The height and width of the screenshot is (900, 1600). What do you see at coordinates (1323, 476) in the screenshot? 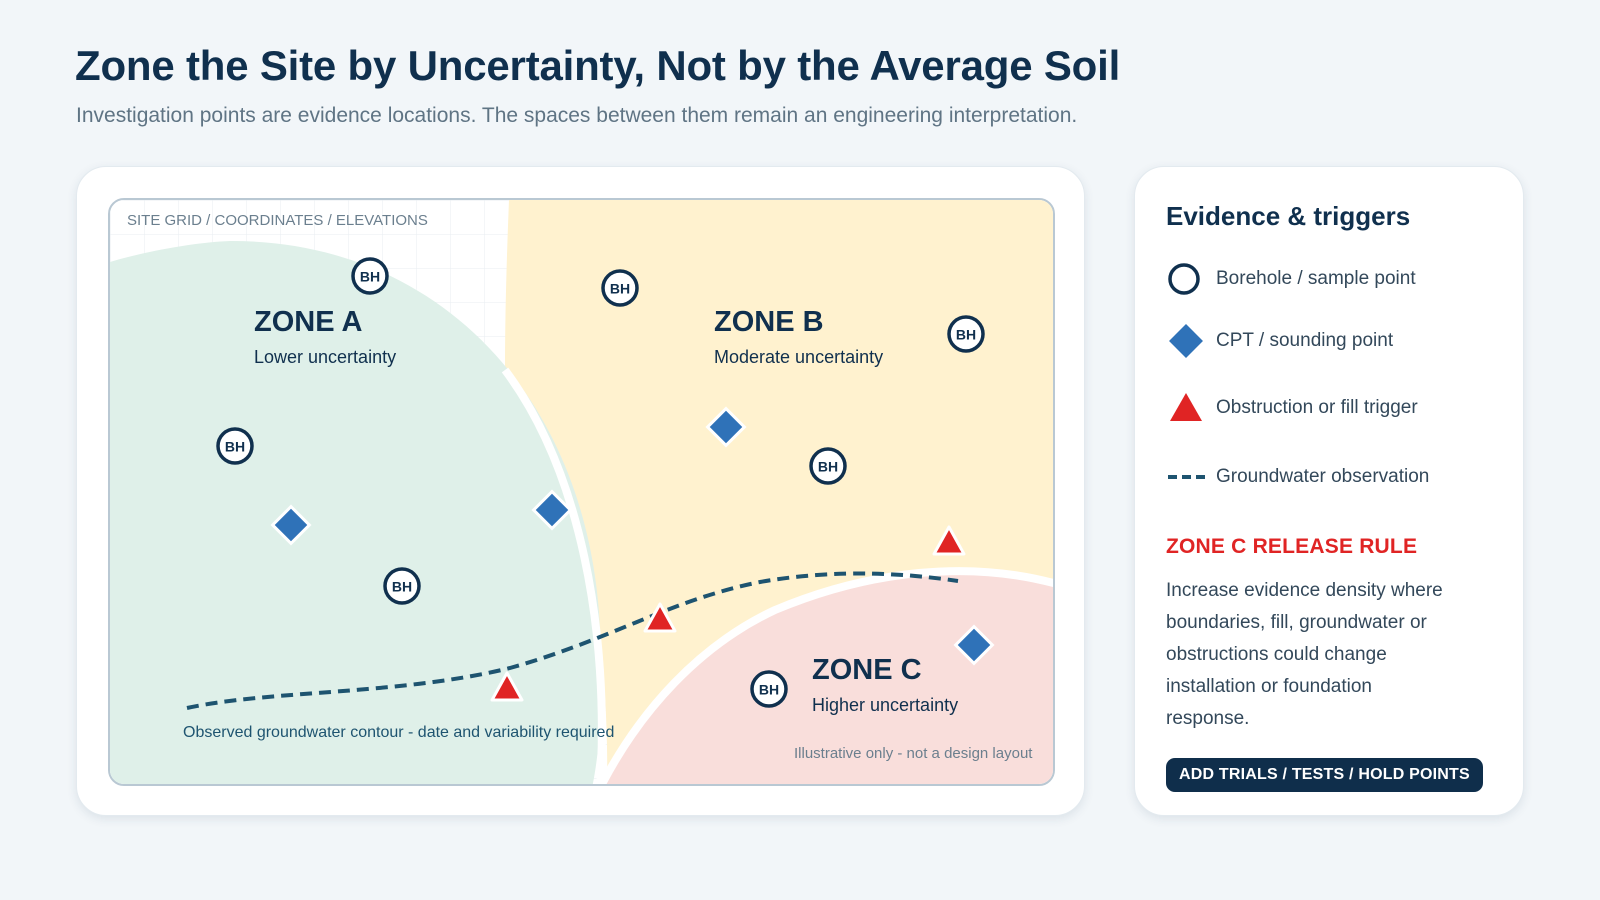
I see `legend-item-label: Groundwater observation` at bounding box center [1323, 476].